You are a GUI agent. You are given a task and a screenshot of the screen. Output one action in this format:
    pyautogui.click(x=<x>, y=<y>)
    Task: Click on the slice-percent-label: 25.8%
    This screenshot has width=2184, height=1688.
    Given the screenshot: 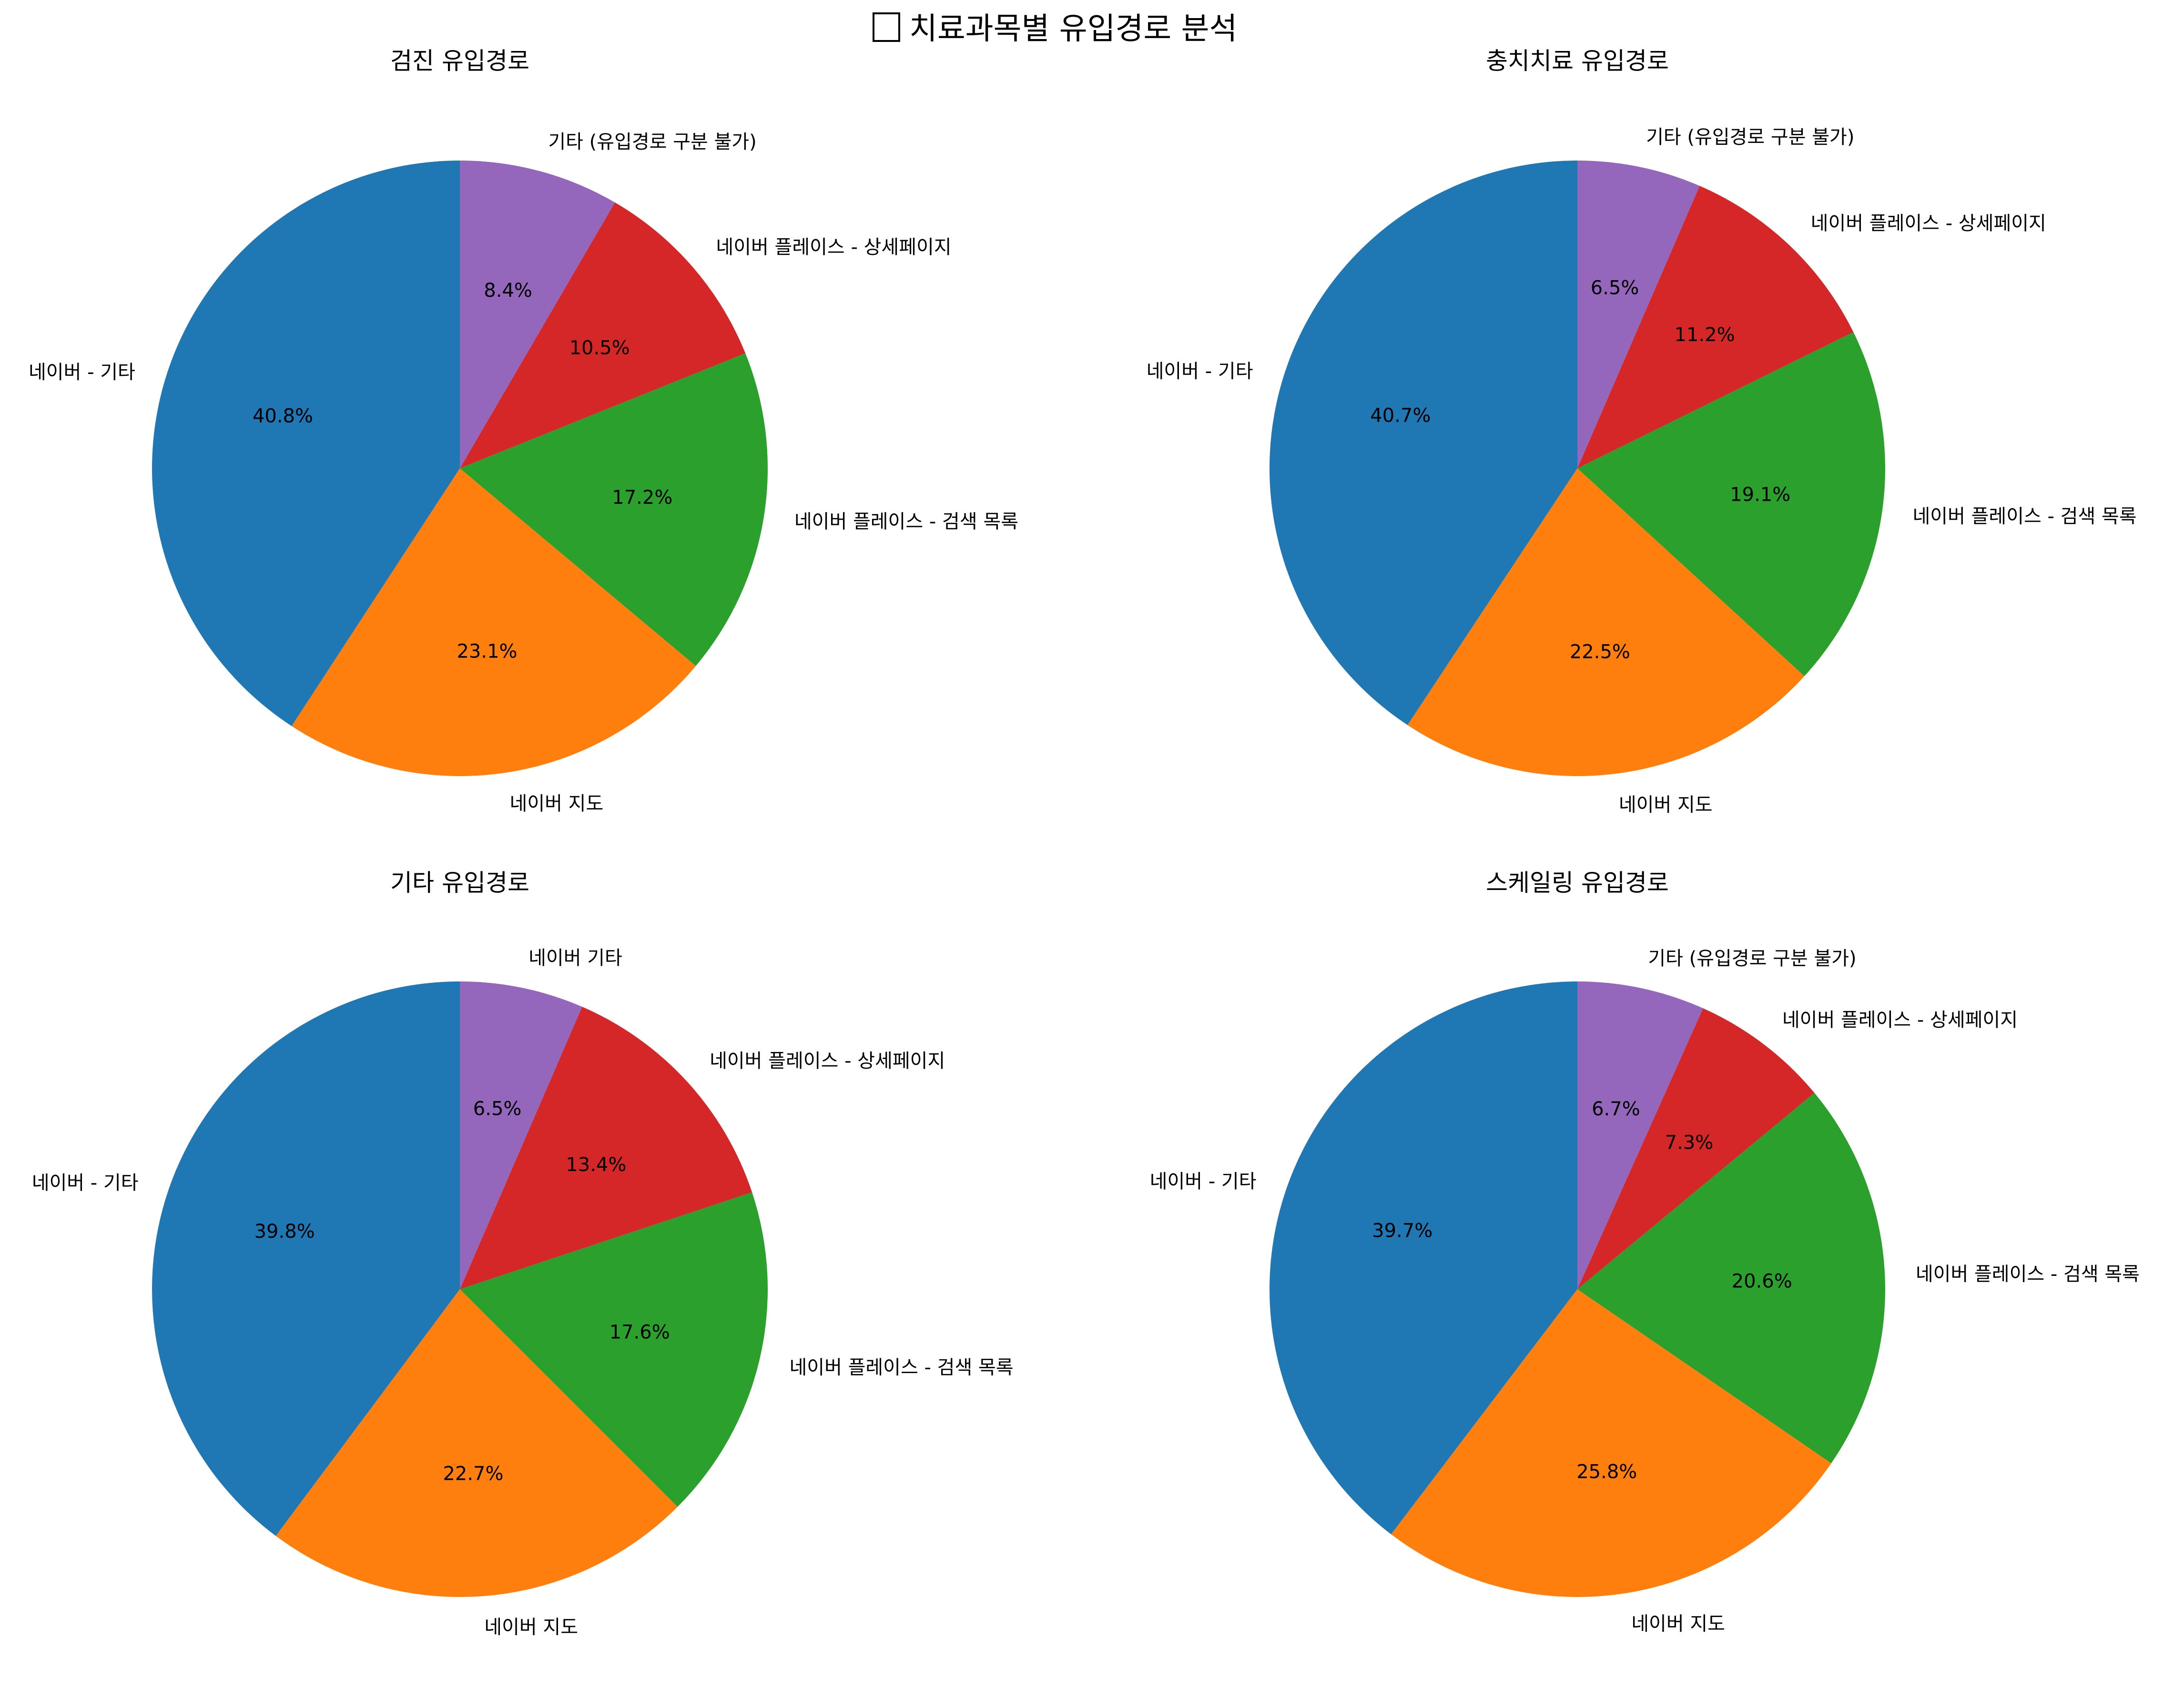 What is the action you would take?
    pyautogui.click(x=1607, y=1472)
    